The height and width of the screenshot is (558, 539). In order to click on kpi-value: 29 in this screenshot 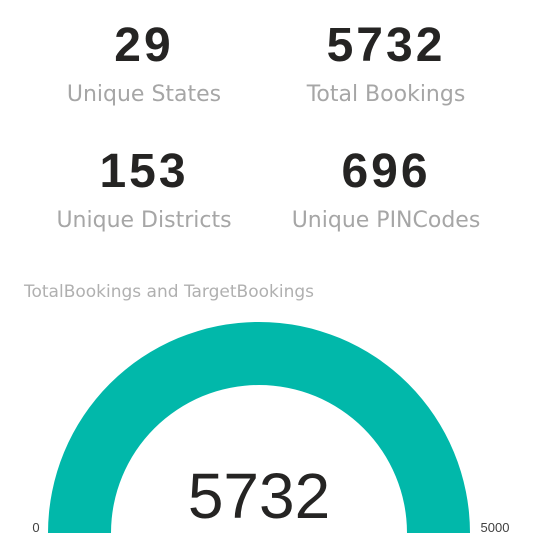, I will do `click(144, 45)`.